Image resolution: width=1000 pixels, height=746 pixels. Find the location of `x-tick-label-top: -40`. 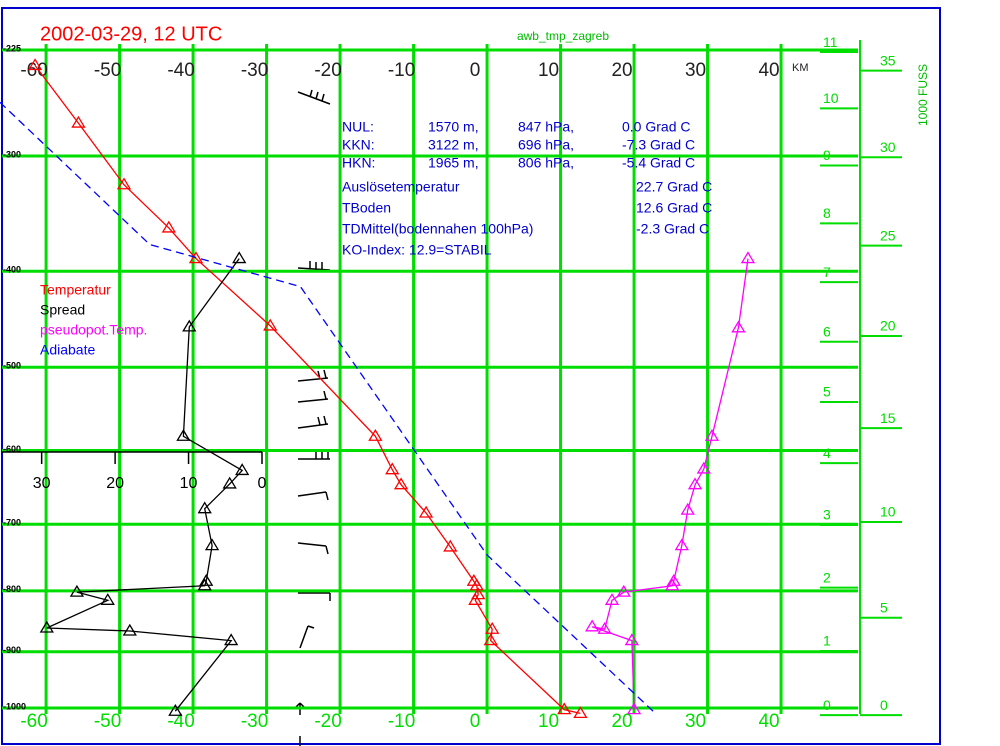

x-tick-label-top: -40 is located at coordinates (180, 70).